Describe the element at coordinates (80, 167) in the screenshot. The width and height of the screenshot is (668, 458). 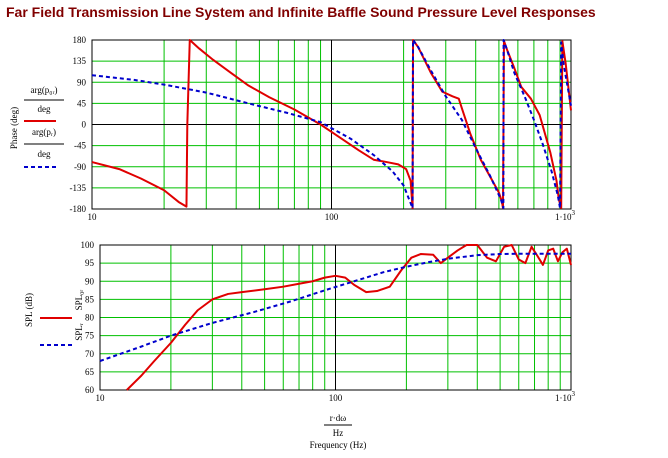
I see `y-tick-label: -90` at that location.